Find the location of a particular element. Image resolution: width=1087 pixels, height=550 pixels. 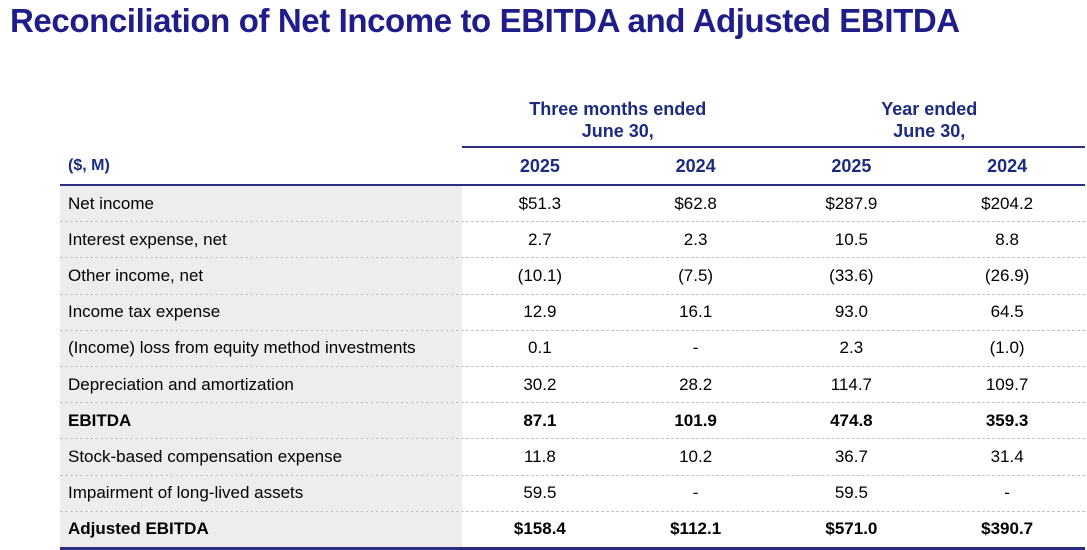

cell-value: 10.2 is located at coordinates (696, 456).